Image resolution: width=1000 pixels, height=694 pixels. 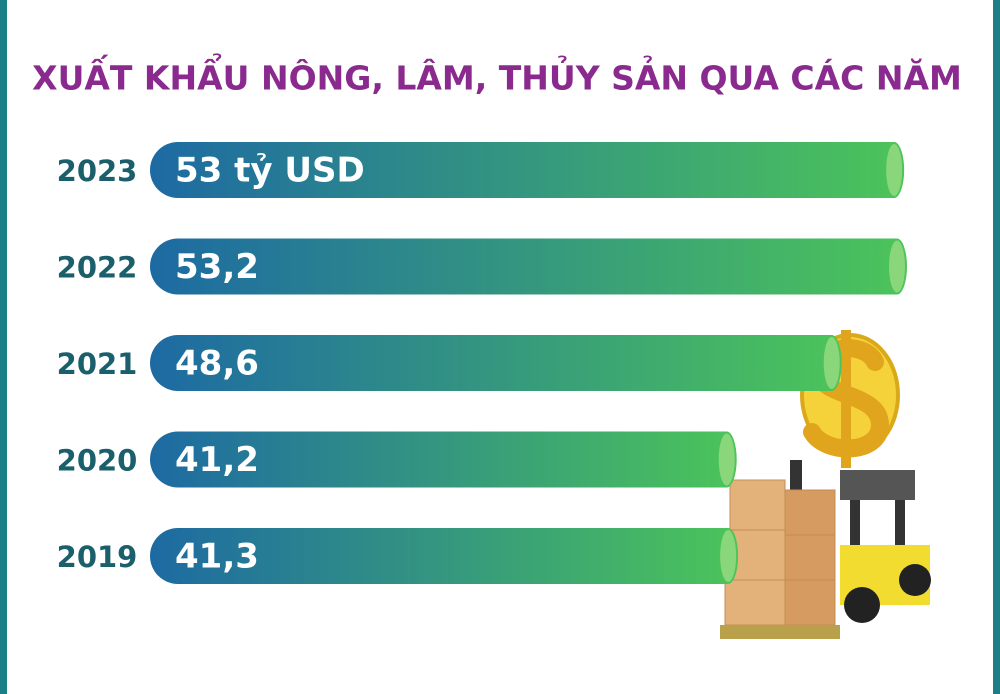 I want to click on value-label: 53,2, so click(x=217, y=267).